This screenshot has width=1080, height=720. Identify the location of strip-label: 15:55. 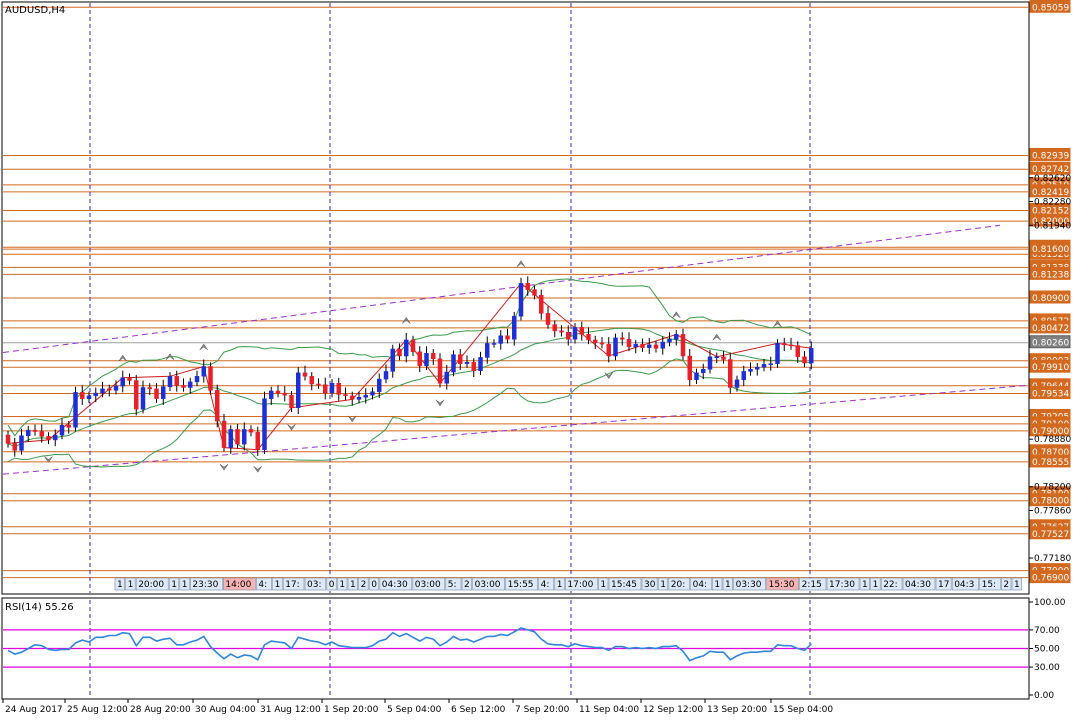
(521, 585).